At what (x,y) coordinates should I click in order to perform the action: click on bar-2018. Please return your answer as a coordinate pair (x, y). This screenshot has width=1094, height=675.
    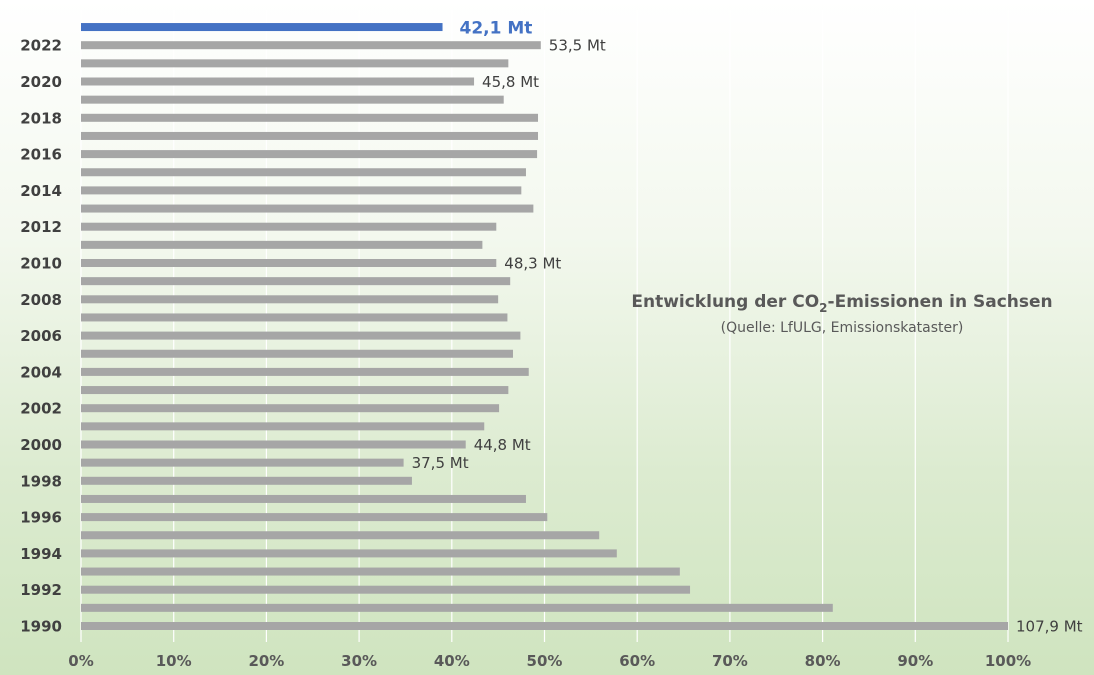
    Looking at the image, I should click on (310, 117).